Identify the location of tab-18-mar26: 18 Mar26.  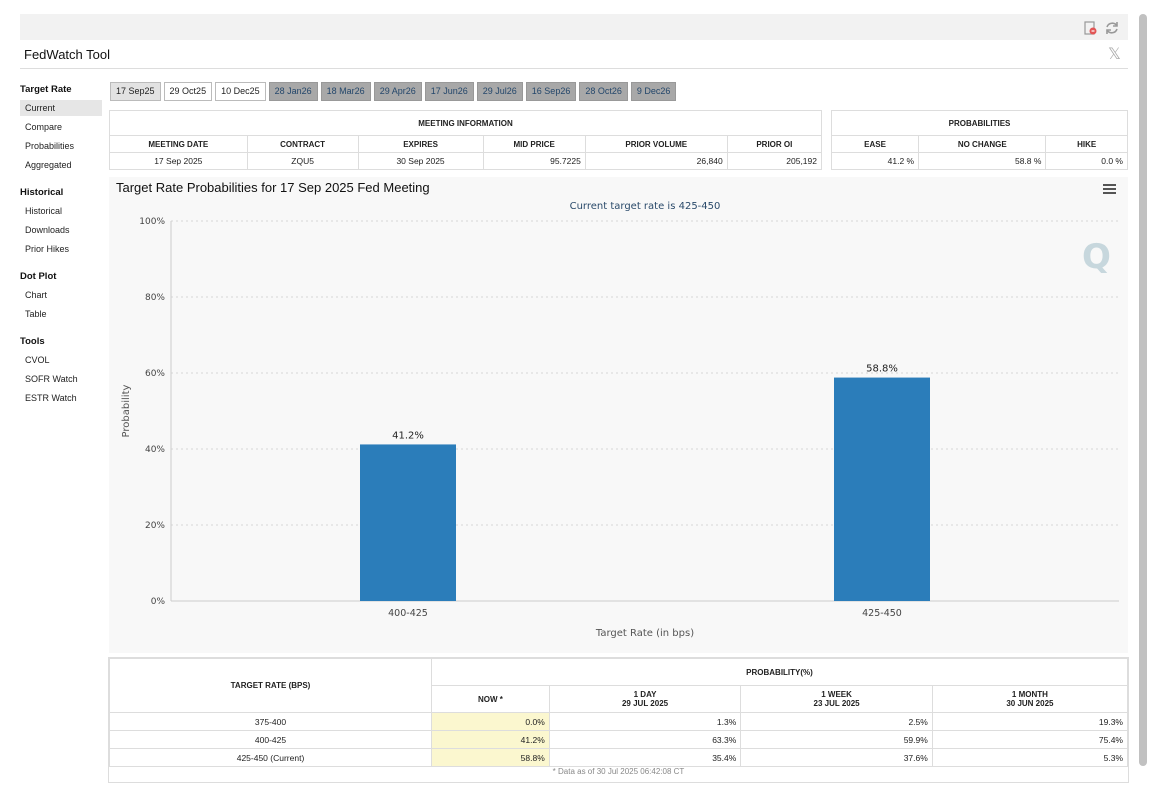
(345, 91).